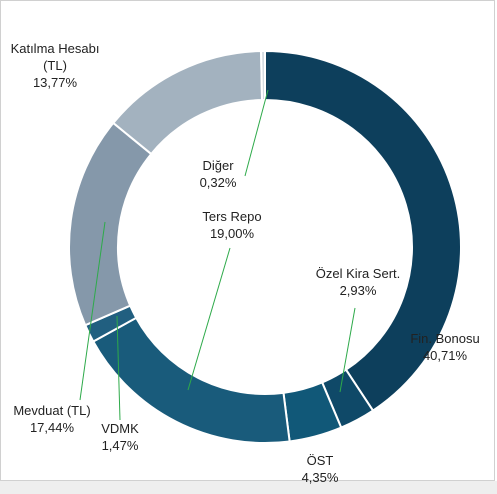 This screenshot has width=497, height=494. I want to click on category-label: ÖST, so click(320, 460).